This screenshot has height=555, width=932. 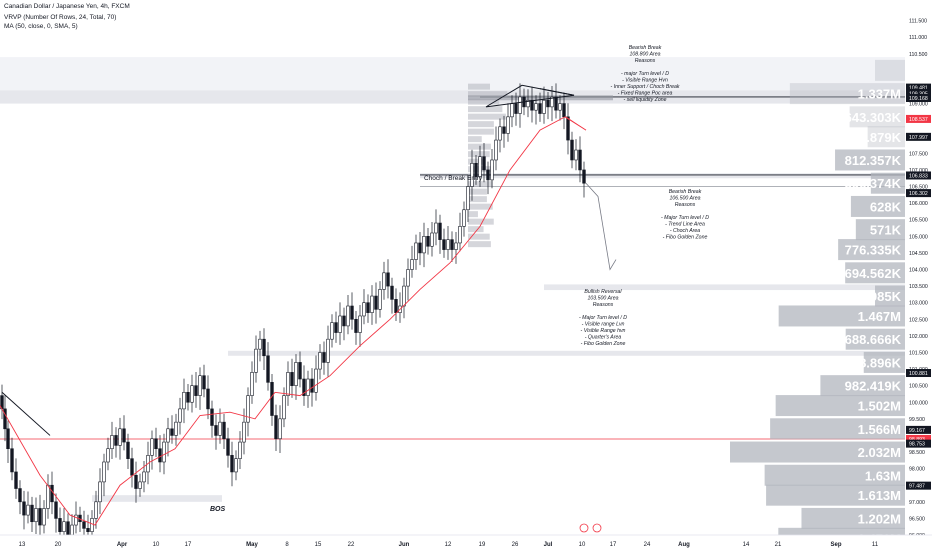 What do you see at coordinates (67, 6) in the screenshot?
I see `chart-title: Canadian Dollar / Japanese Yen, 4h, FXCM` at bounding box center [67, 6].